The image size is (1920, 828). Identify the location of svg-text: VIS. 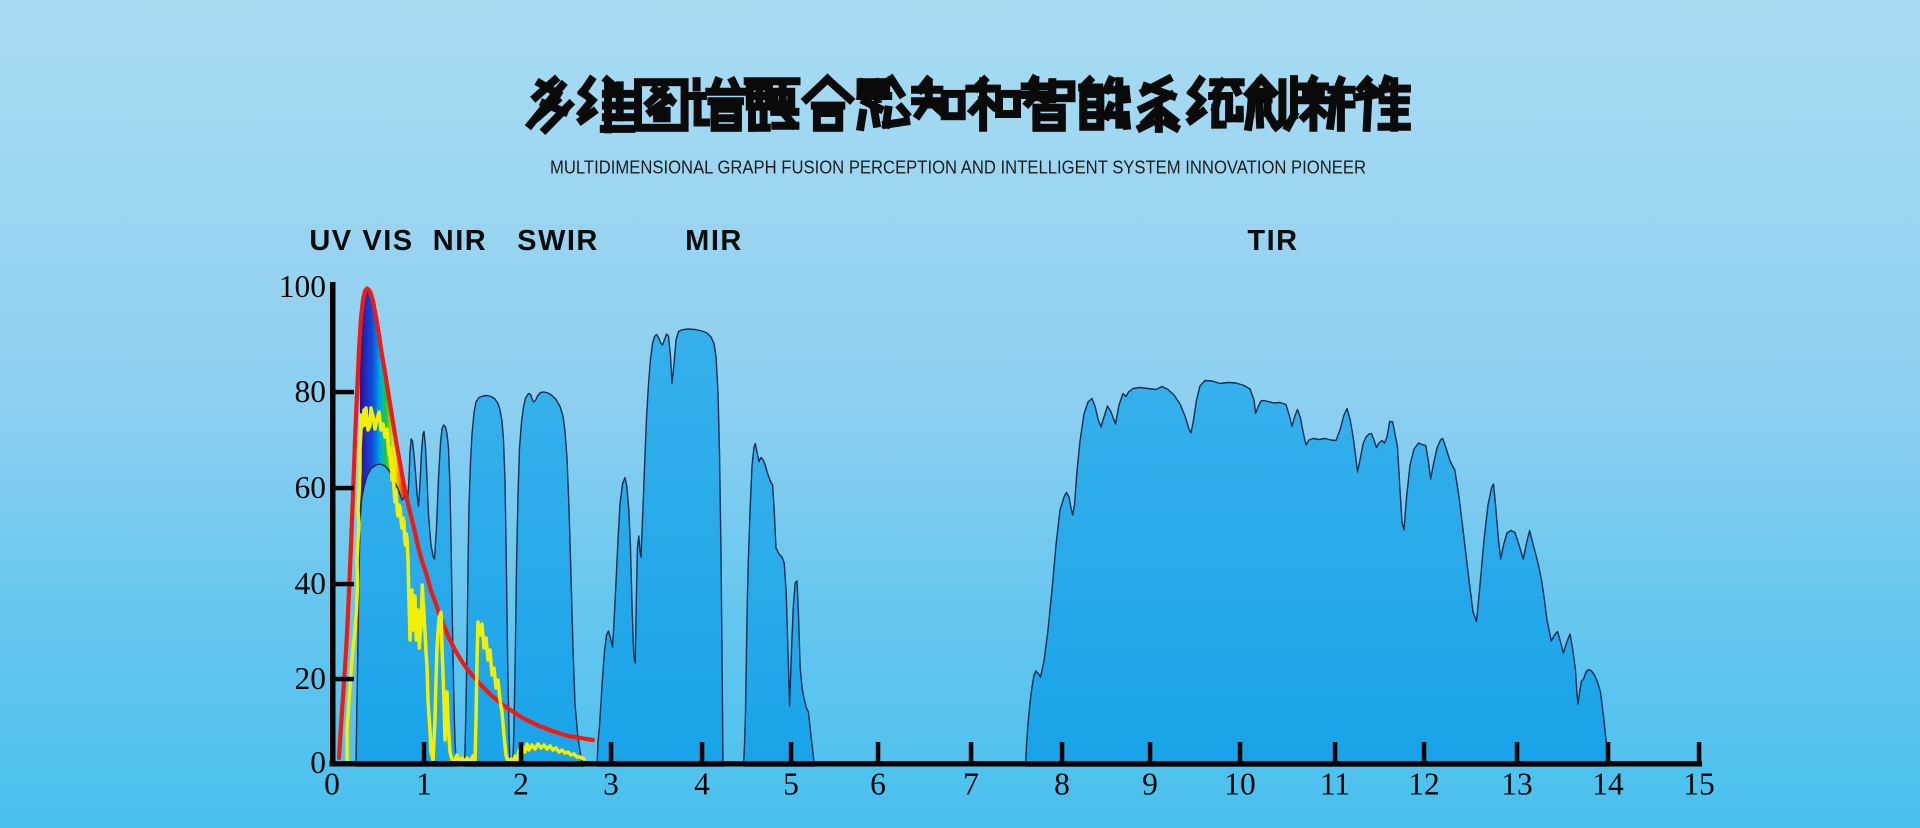
(387, 241).